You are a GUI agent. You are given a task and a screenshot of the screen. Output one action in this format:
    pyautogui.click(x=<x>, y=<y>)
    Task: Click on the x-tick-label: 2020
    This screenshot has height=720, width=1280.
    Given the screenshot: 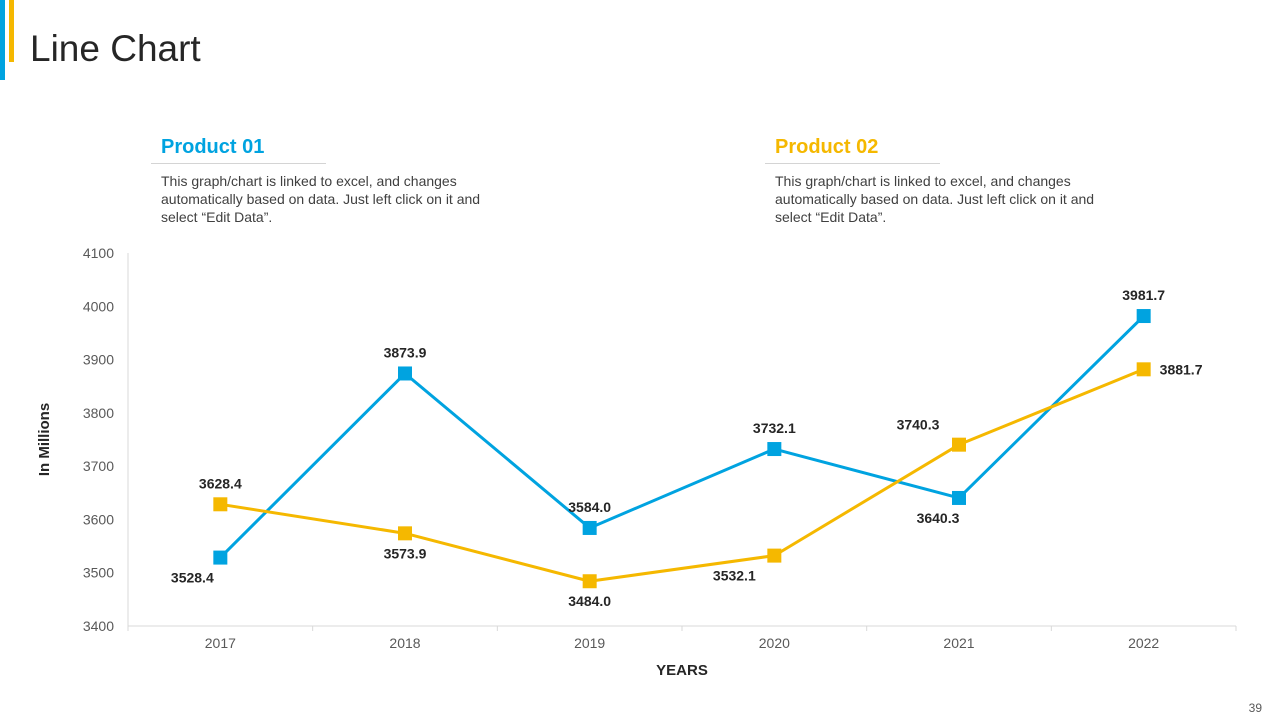 What is the action you would take?
    pyautogui.click(x=774, y=643)
    